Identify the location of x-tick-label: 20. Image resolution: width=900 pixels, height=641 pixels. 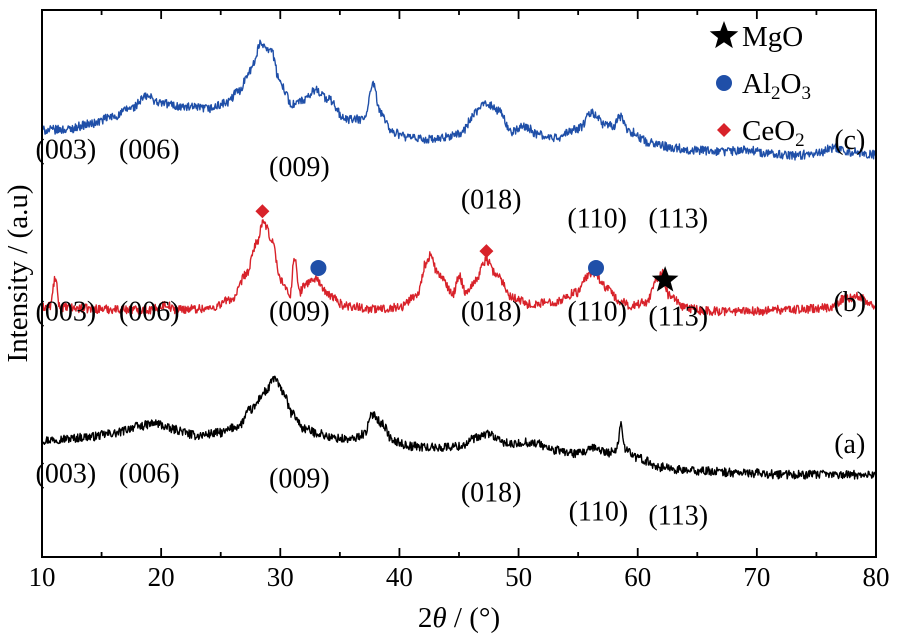
(161, 577).